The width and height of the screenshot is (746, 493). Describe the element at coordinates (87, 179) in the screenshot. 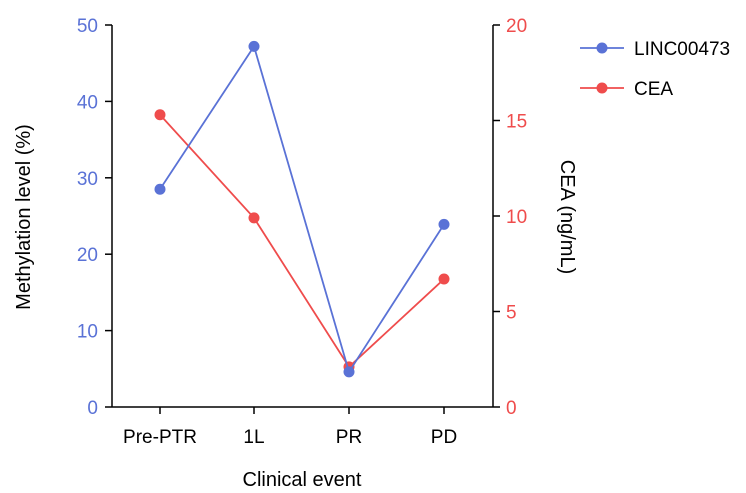

I see `left-y-tick-label: 30` at that location.